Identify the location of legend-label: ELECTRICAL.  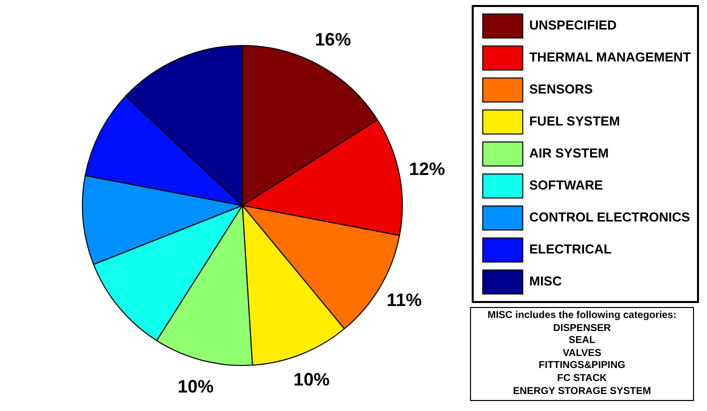
(570, 249).